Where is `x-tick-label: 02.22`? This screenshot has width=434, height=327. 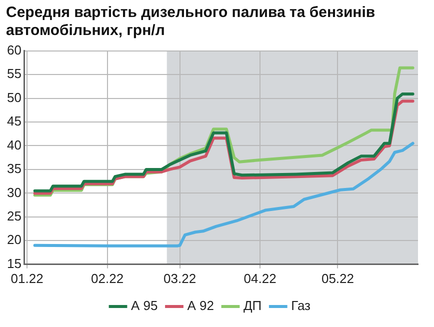
x-tick-label: 02.22 is located at coordinates (107, 278).